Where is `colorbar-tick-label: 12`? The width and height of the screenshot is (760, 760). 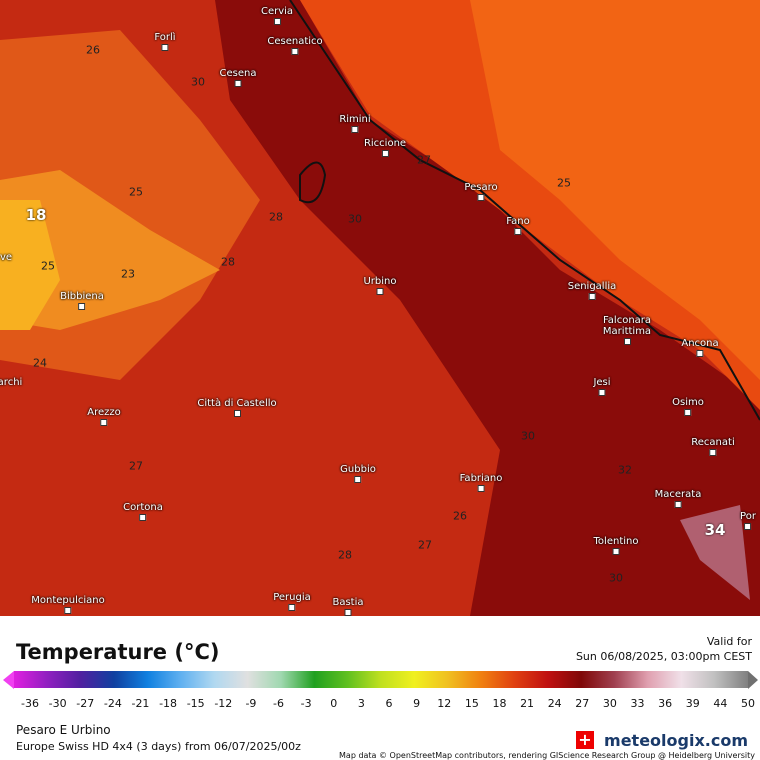
colorbar-tick-label: 12 is located at coordinates (444, 703).